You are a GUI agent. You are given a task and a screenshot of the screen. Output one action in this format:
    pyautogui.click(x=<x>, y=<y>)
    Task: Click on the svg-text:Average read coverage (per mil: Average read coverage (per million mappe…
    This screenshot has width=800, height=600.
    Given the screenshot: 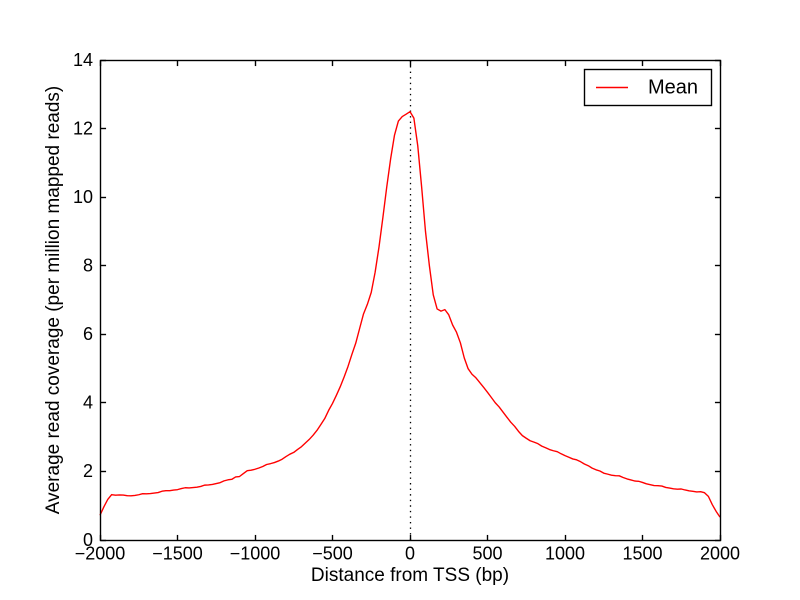 What is the action you would take?
    pyautogui.click(x=53, y=300)
    